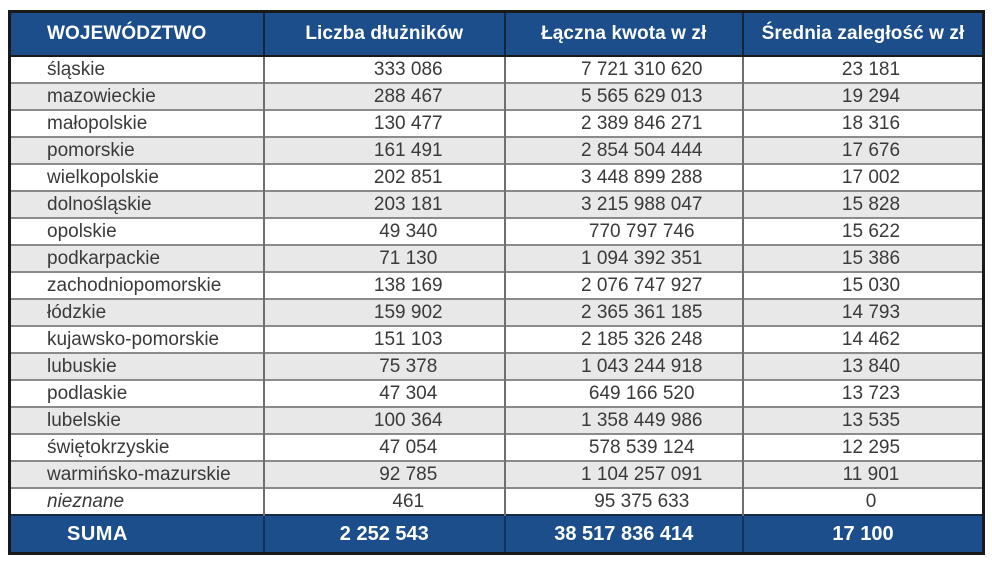 The image size is (992, 566). What do you see at coordinates (137, 420) in the screenshot?
I see `cell-wojewodztwo: lubelskie` at bounding box center [137, 420].